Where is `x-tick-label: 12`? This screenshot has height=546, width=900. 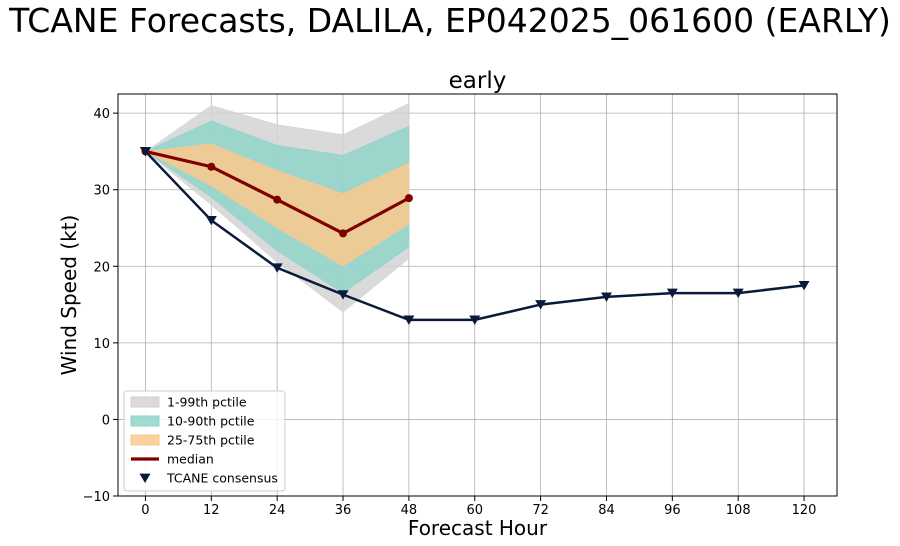 x-tick-label: 12 is located at coordinates (211, 510).